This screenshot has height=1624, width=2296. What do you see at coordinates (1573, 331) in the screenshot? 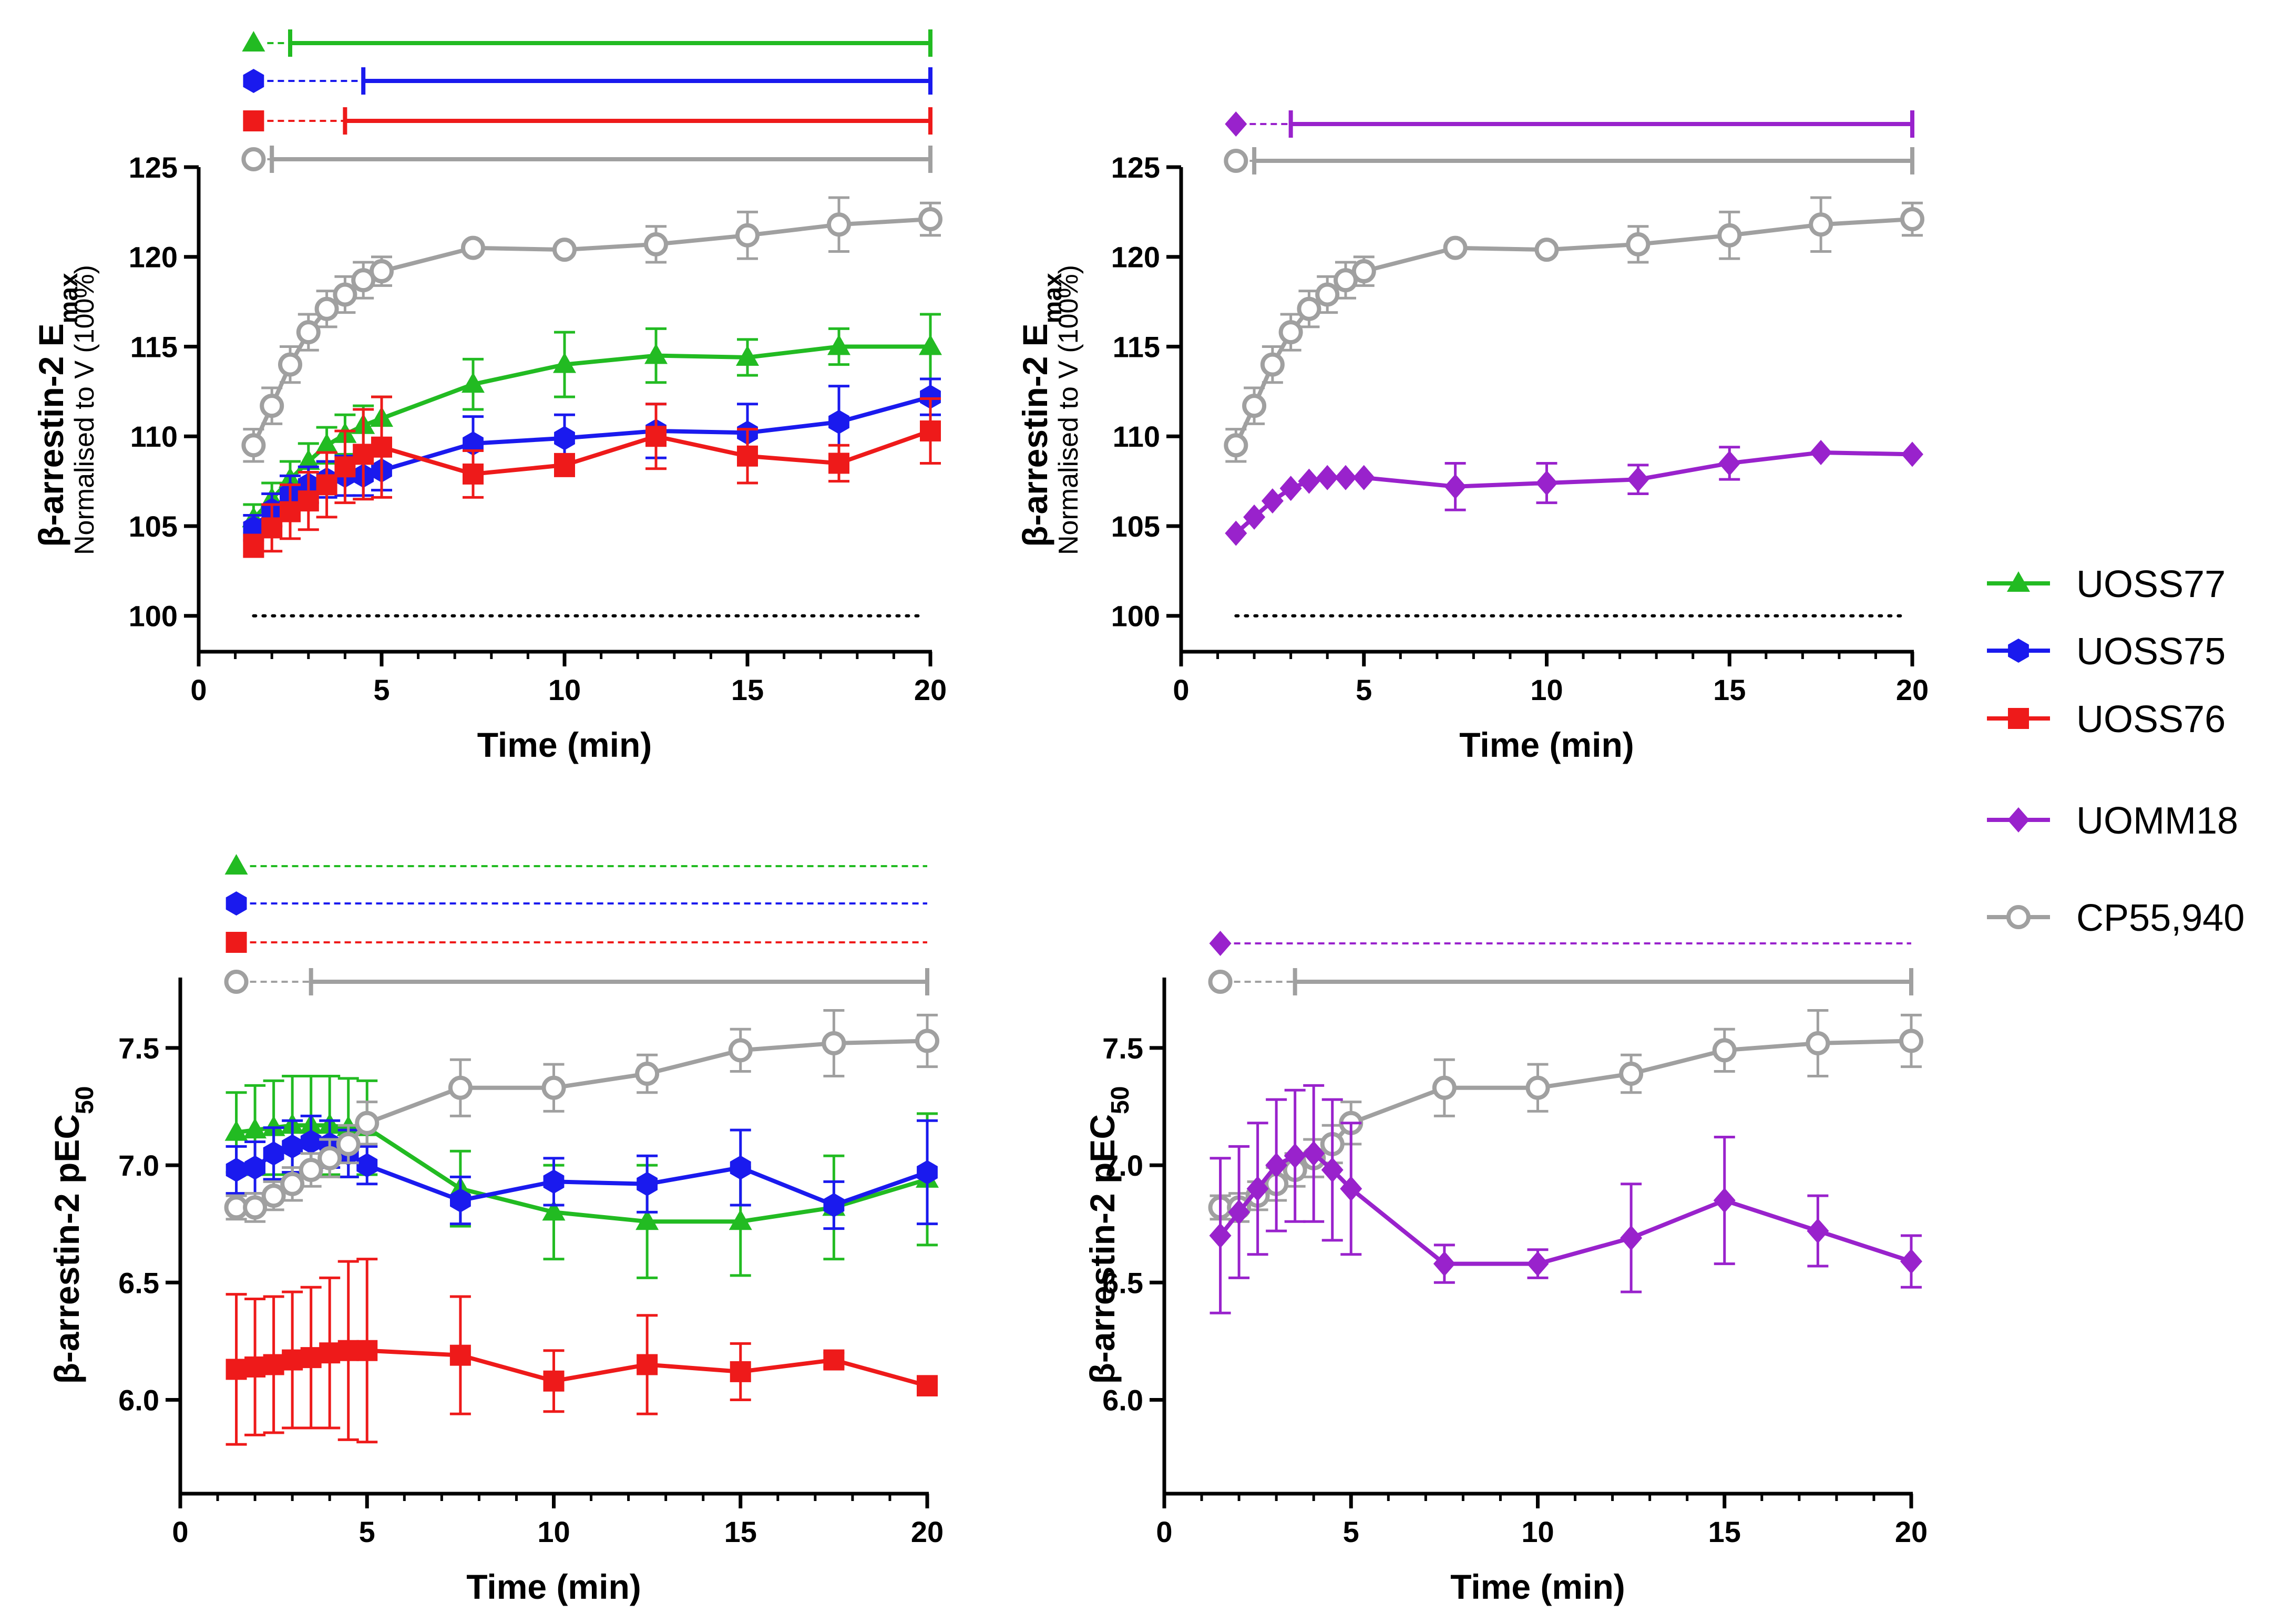
I see `series-line` at bounding box center [1573, 331].